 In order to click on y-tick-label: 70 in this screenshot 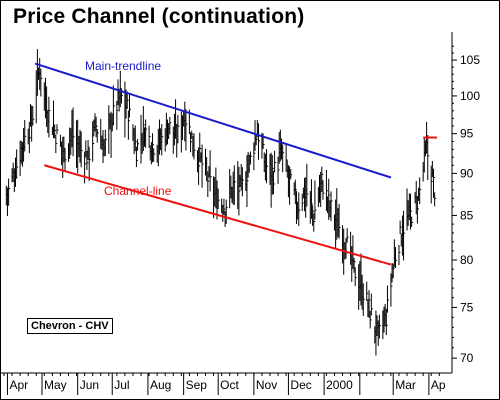, I will do `click(467, 358)`.